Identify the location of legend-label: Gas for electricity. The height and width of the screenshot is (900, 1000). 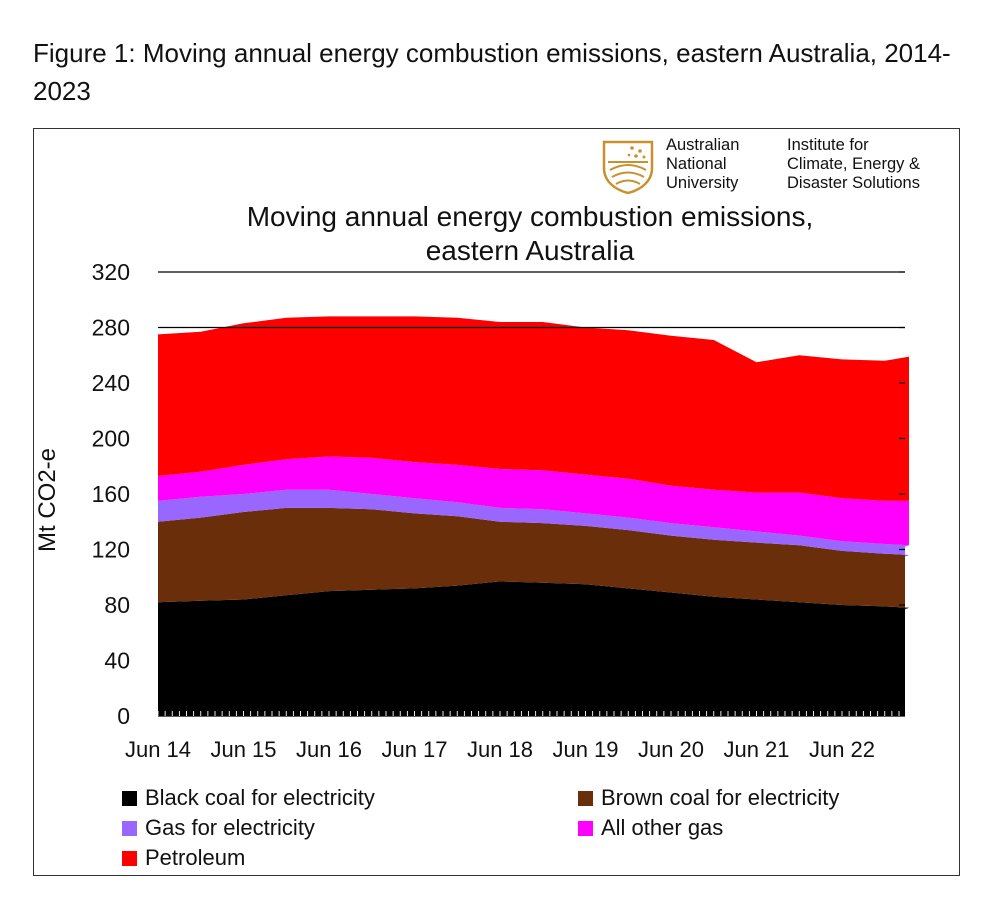
(230, 827).